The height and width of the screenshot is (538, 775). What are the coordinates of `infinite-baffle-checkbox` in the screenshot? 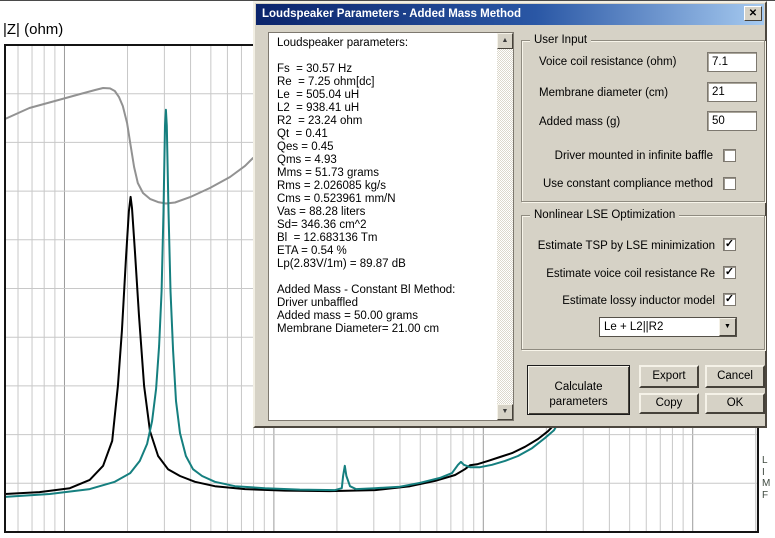 It's located at (729, 155).